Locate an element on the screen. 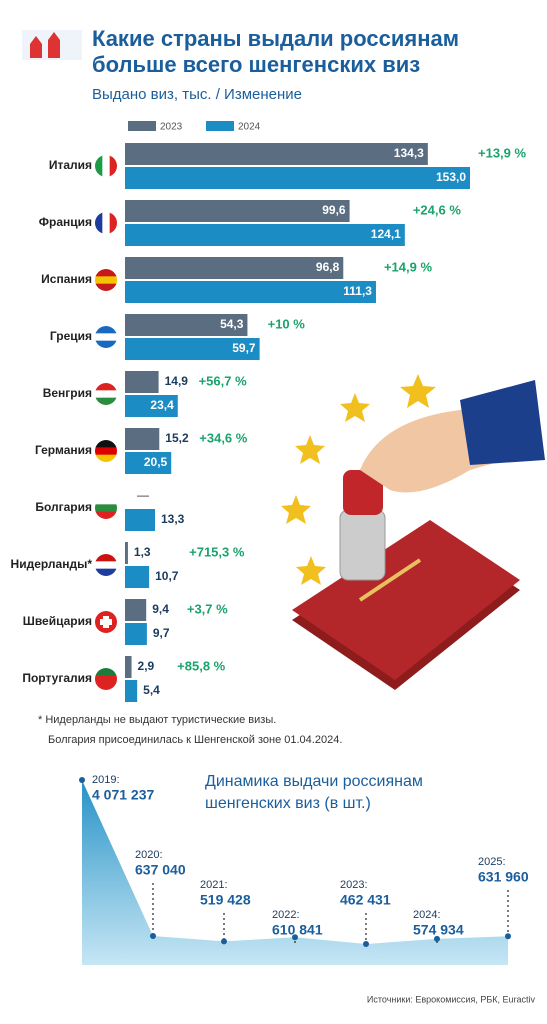 The height and width of the screenshot is (1024, 547). category-label: Греция is located at coordinates (71, 336).